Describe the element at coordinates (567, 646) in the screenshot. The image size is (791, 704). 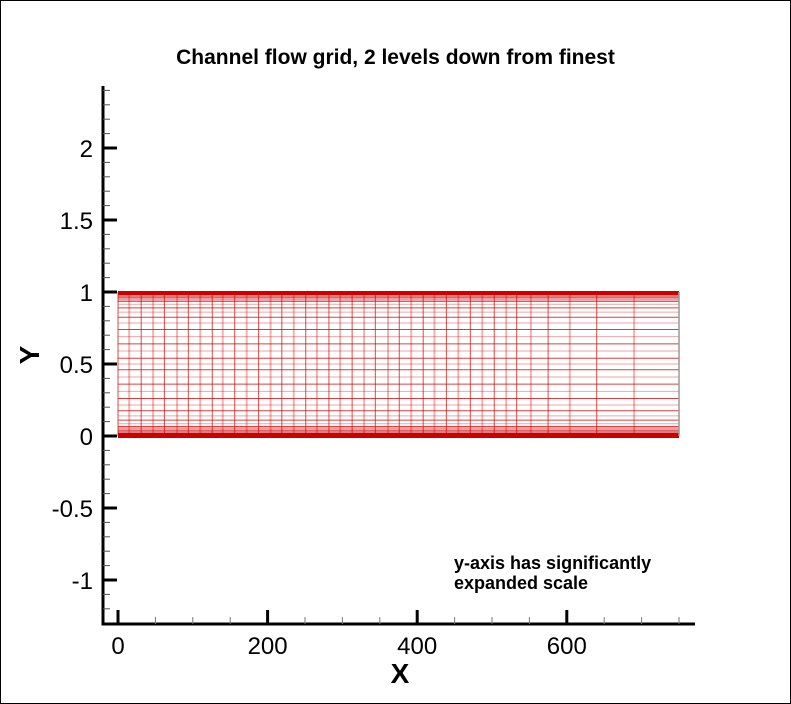
I see `x-tick-label: 600` at that location.